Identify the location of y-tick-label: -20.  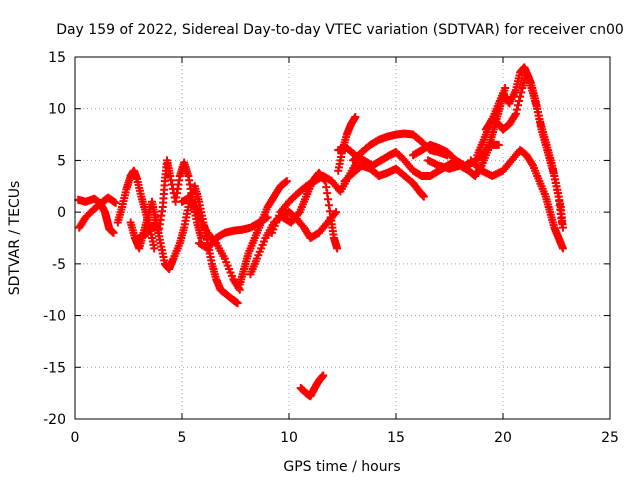
(54, 420).